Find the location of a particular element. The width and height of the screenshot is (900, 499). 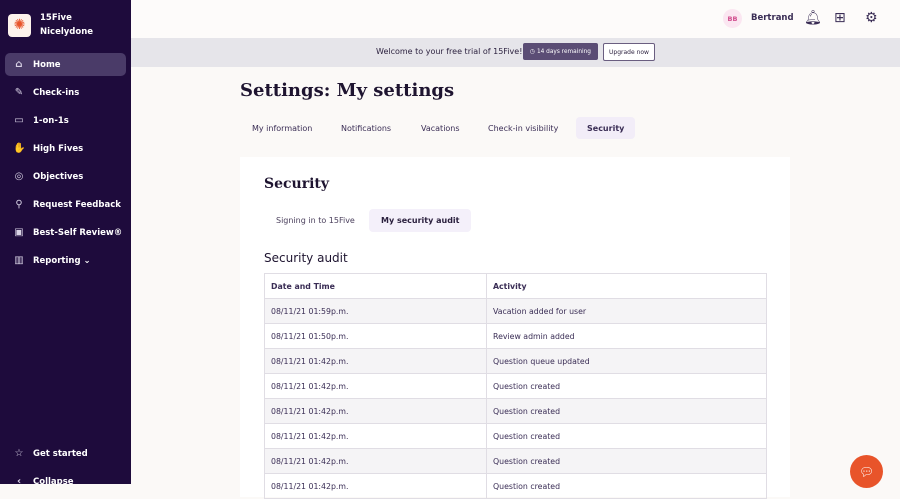

chat-icon: ▭ is located at coordinates (19, 120).